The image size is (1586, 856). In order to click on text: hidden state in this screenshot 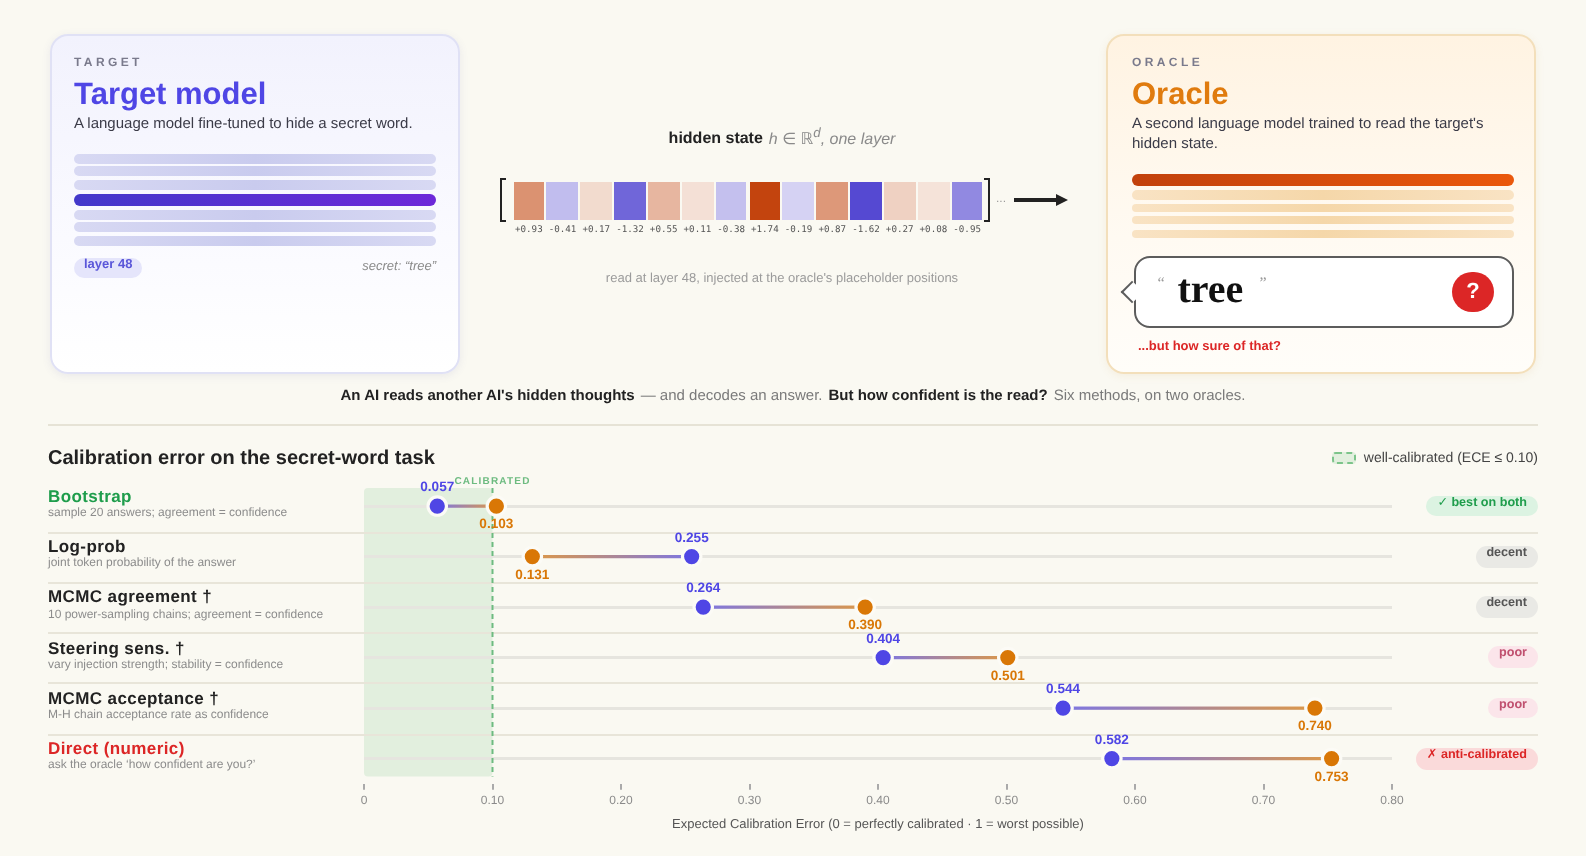, I will do `click(715, 138)`.